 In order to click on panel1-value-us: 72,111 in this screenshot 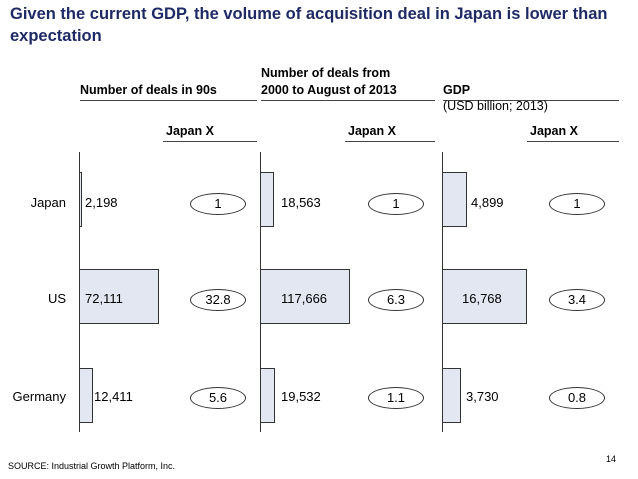, I will do `click(104, 298)`.